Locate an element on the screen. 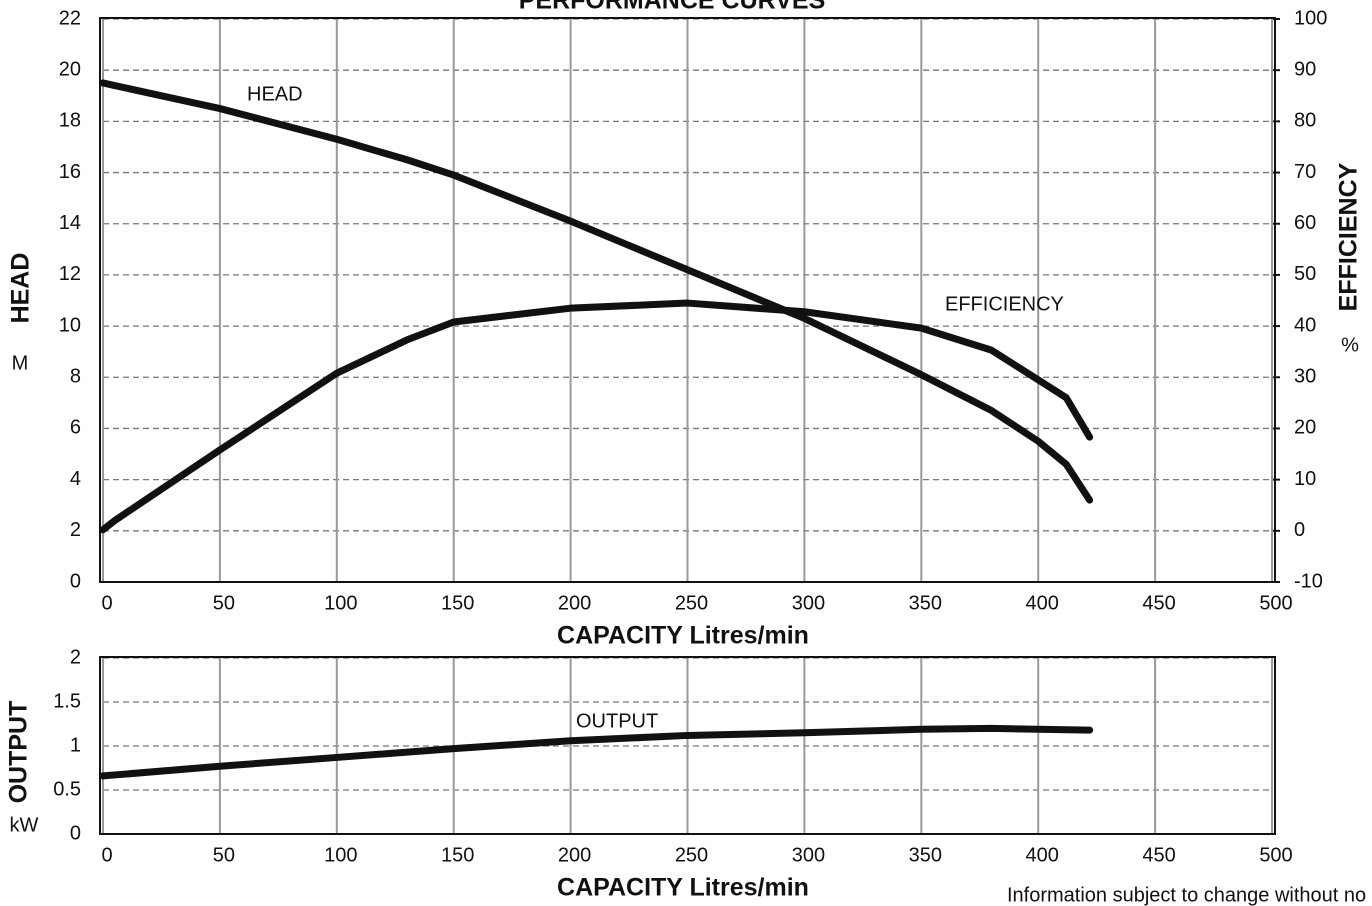  y-tick-label: 1.5 is located at coordinates (67, 701).